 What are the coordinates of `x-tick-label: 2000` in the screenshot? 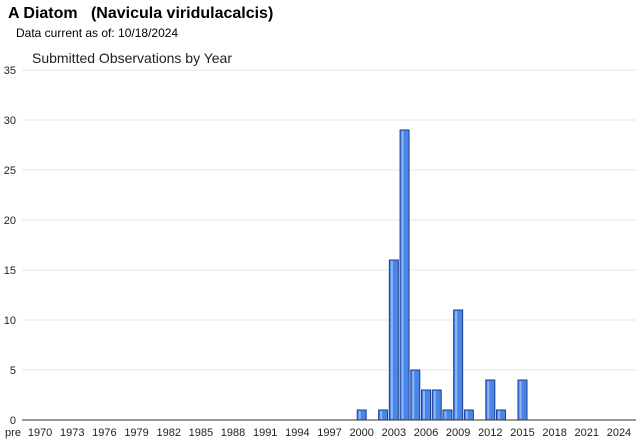 It's located at (361, 433).